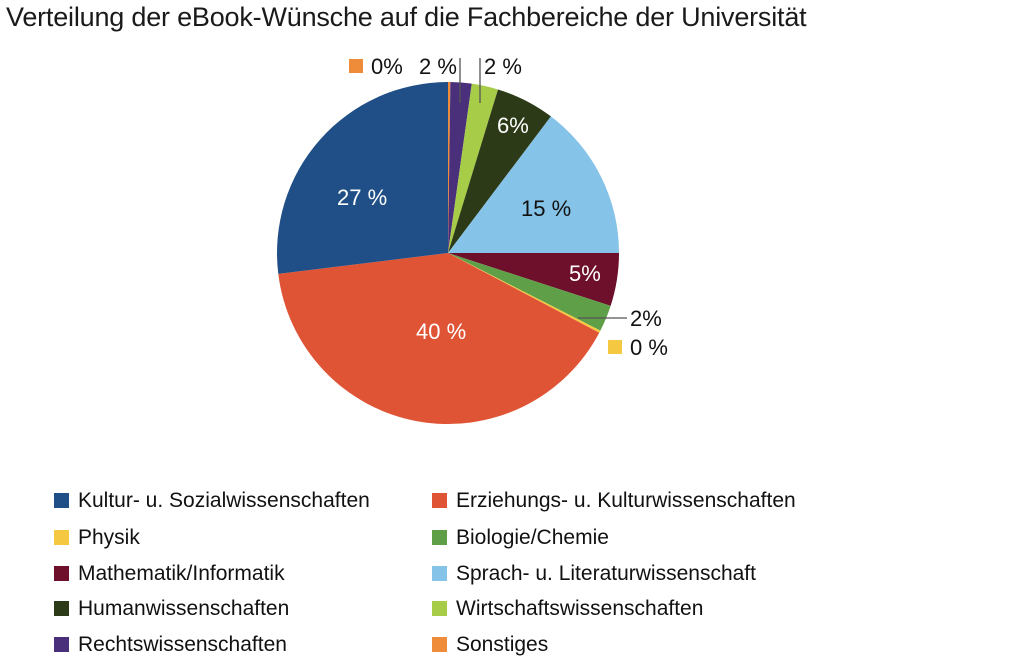  I want to click on pie-slice-biologie-chemie, so click(529, 292).